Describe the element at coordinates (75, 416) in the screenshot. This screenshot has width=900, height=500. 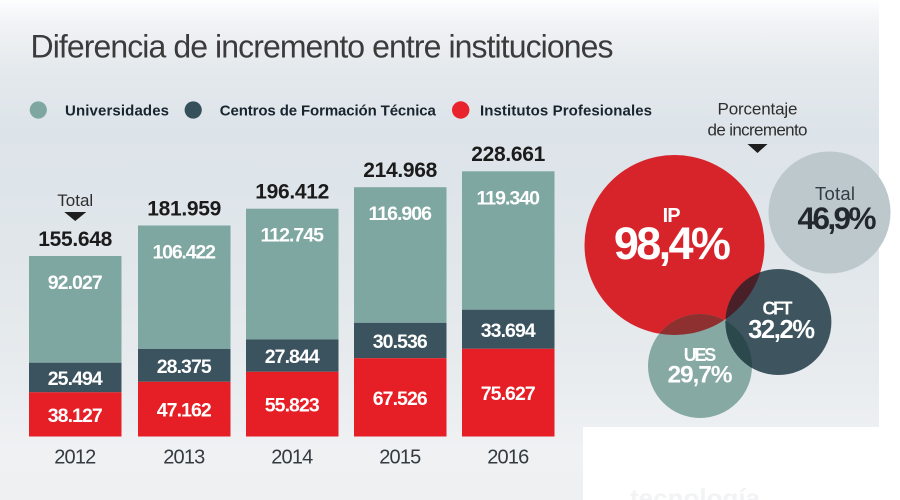
I see `svg-text: 38.127` at that location.